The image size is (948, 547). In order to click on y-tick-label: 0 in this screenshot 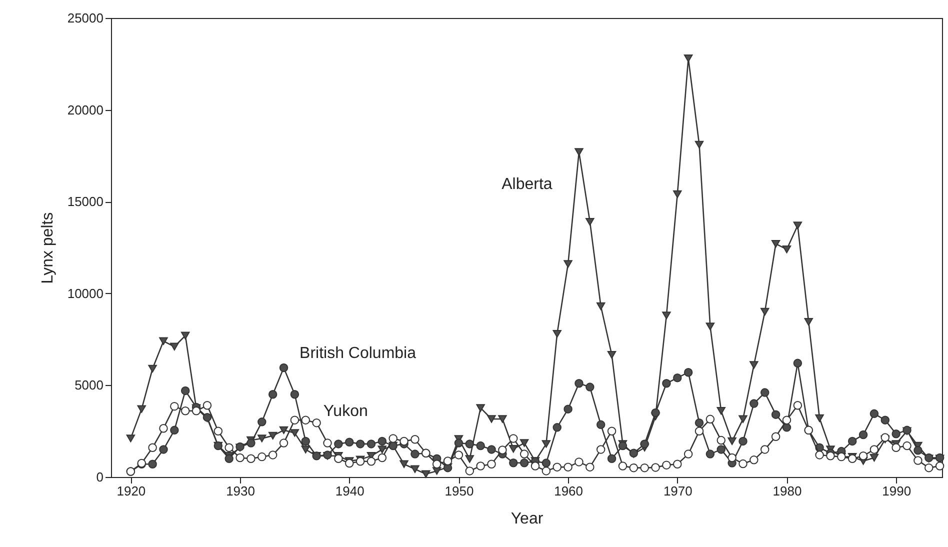, I will do `click(100, 477)`.